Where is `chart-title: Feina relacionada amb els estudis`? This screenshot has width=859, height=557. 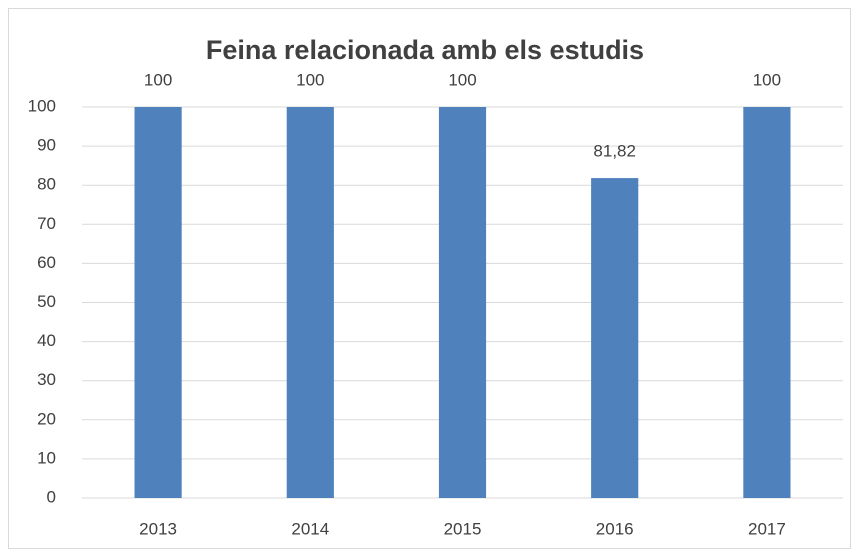
chart-title: Feina relacionada amb els estudis is located at coordinates (425, 50).